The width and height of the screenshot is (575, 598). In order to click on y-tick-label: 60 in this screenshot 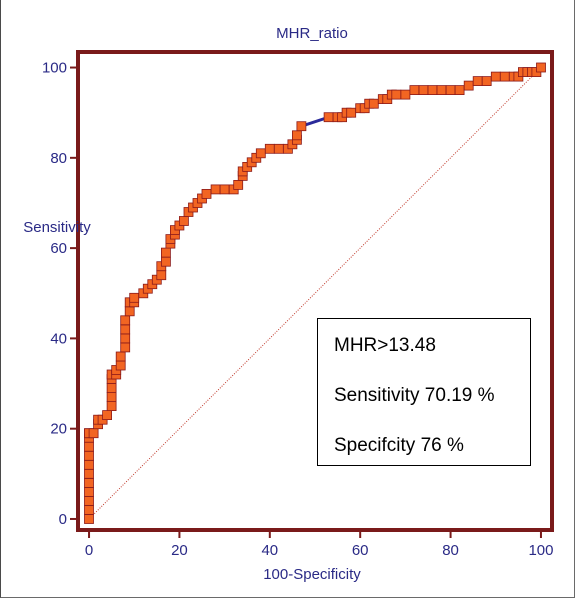, I will do `click(58, 248)`.